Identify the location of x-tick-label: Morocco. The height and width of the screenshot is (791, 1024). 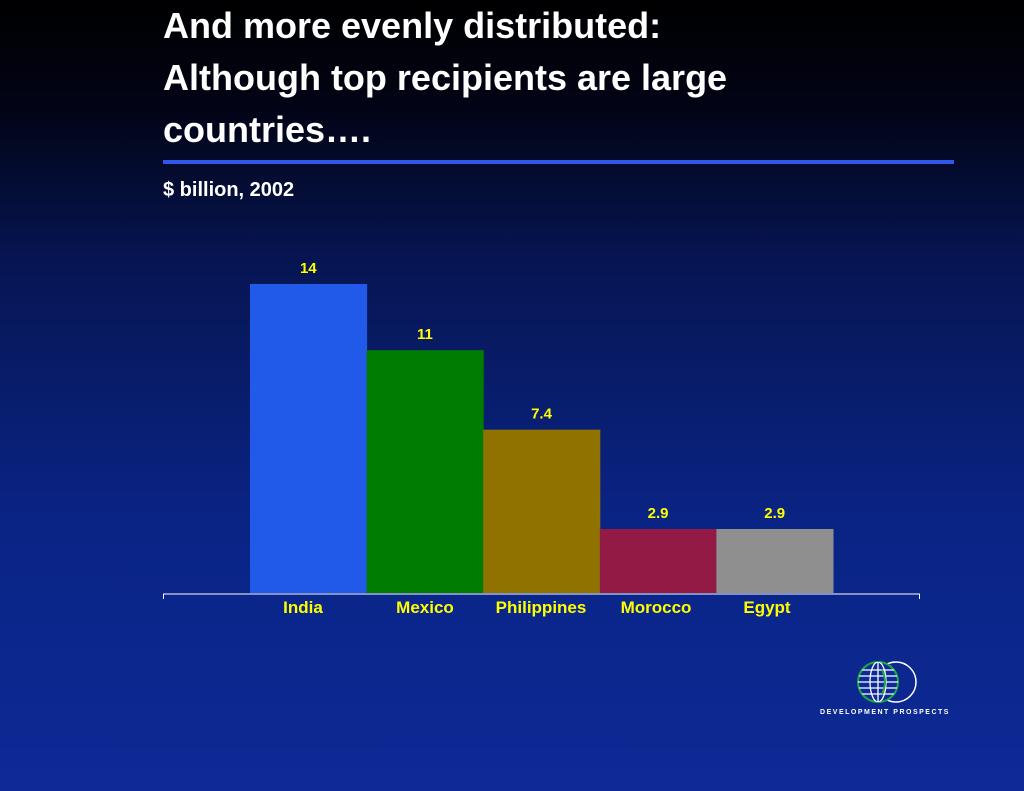
(656, 607).